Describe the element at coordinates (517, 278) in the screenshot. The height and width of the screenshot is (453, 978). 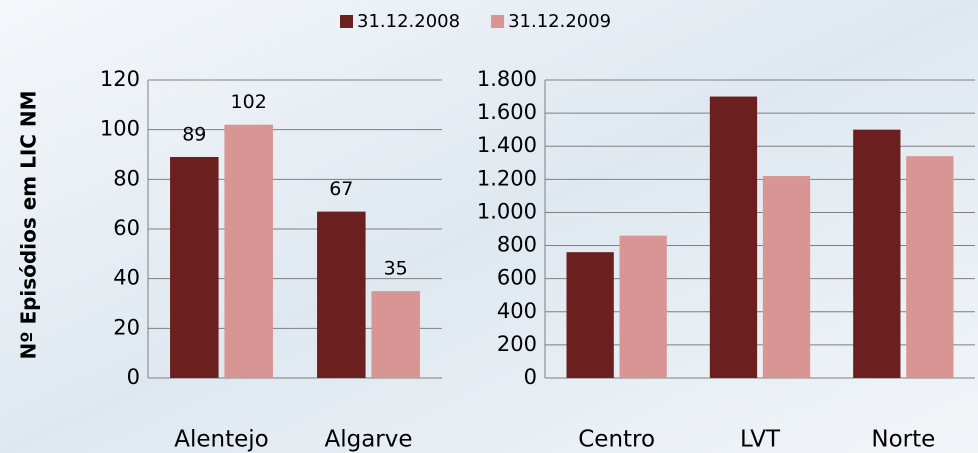
I see `y-tick-label: 600` at that location.